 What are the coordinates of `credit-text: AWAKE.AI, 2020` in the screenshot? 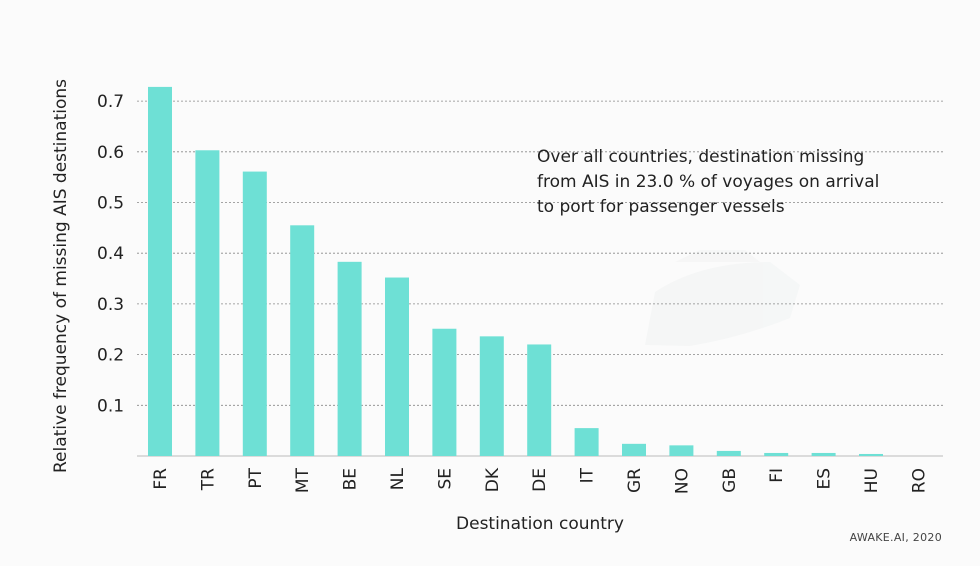 It's located at (896, 537).